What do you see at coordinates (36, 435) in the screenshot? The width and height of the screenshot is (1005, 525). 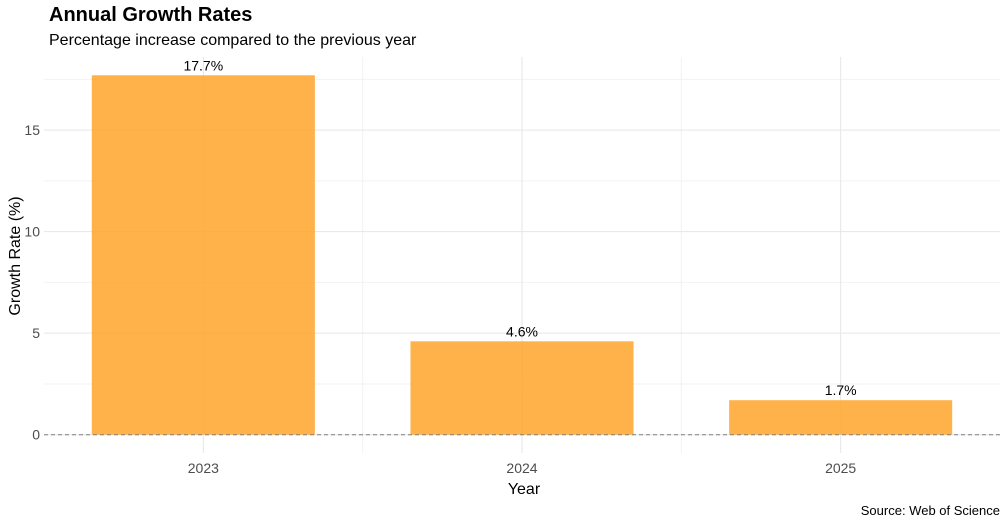 I see `y-tick-label: 0` at bounding box center [36, 435].